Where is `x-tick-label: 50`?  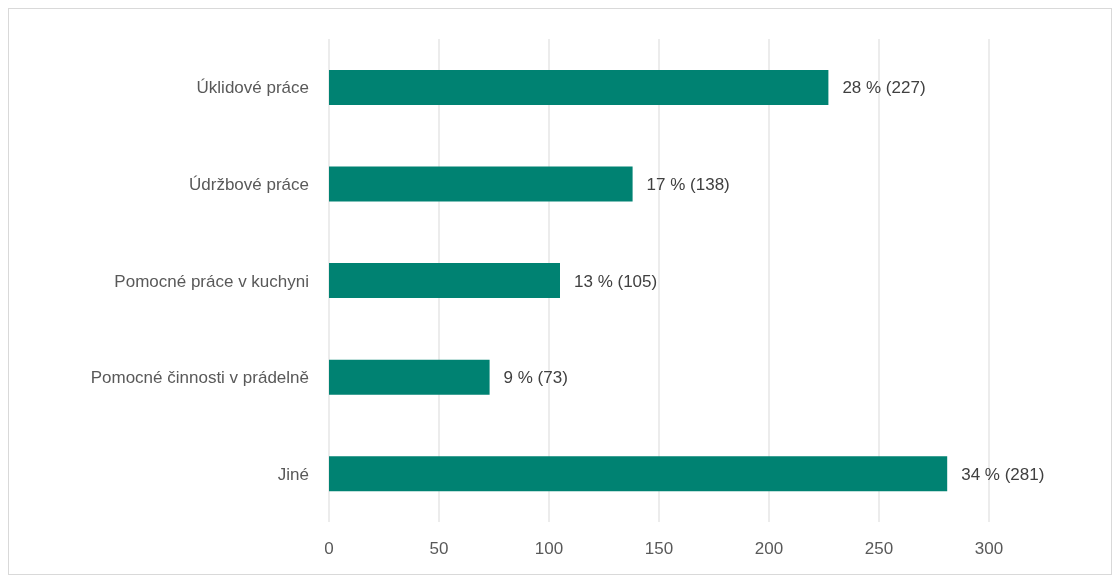 x-tick-label: 50 is located at coordinates (439, 549).